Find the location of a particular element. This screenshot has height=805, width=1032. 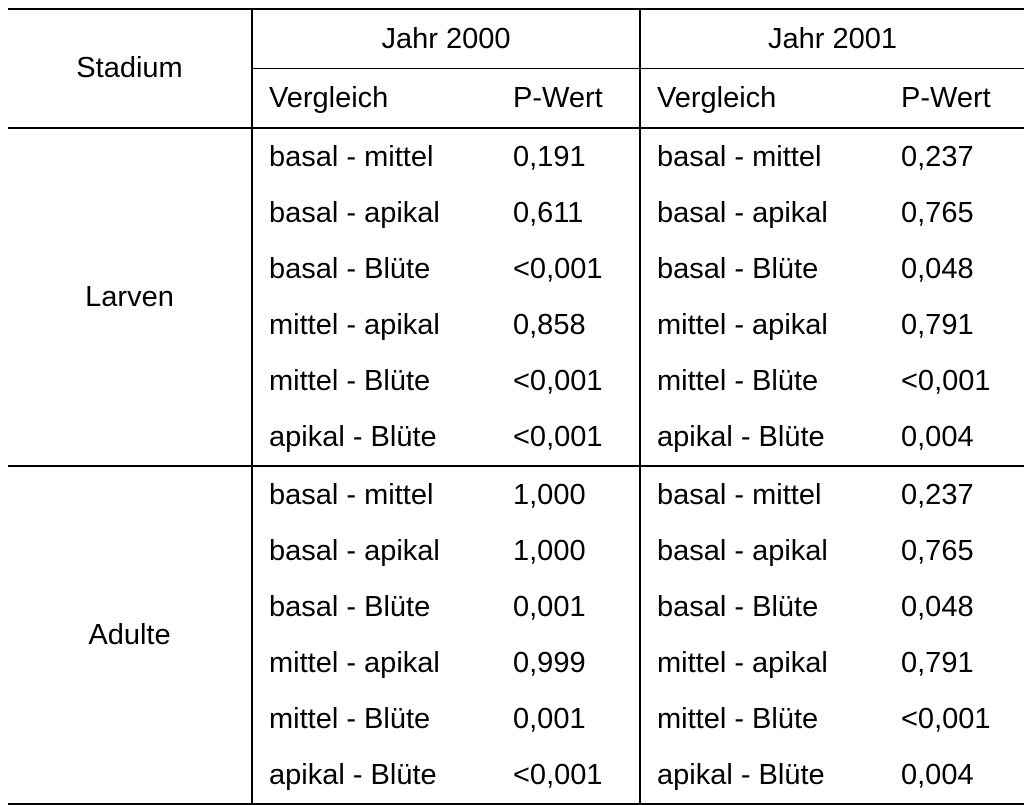

year-2001-header: Jahr 2001 is located at coordinates (832, 38).